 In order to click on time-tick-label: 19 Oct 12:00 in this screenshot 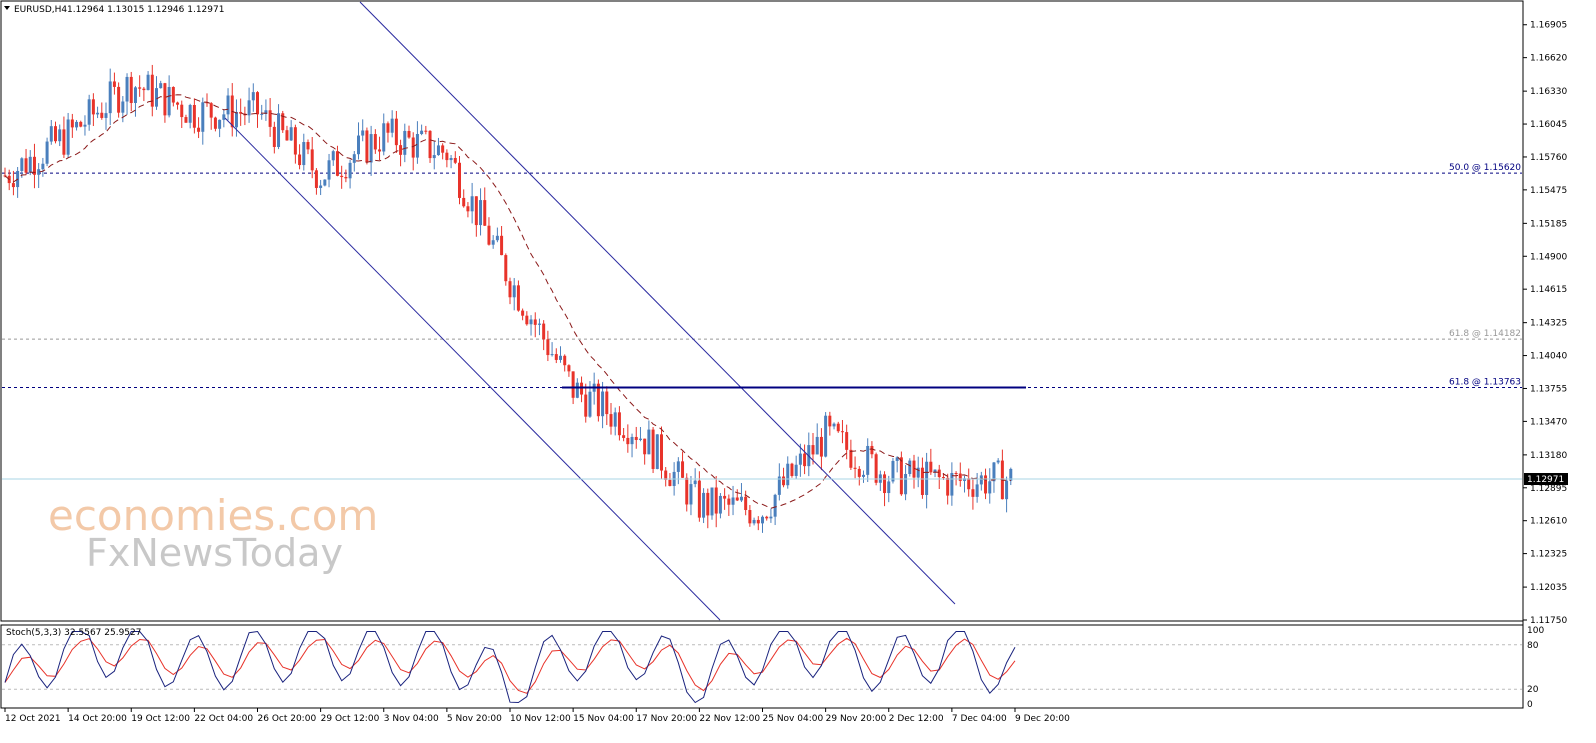, I will do `click(160, 719)`.